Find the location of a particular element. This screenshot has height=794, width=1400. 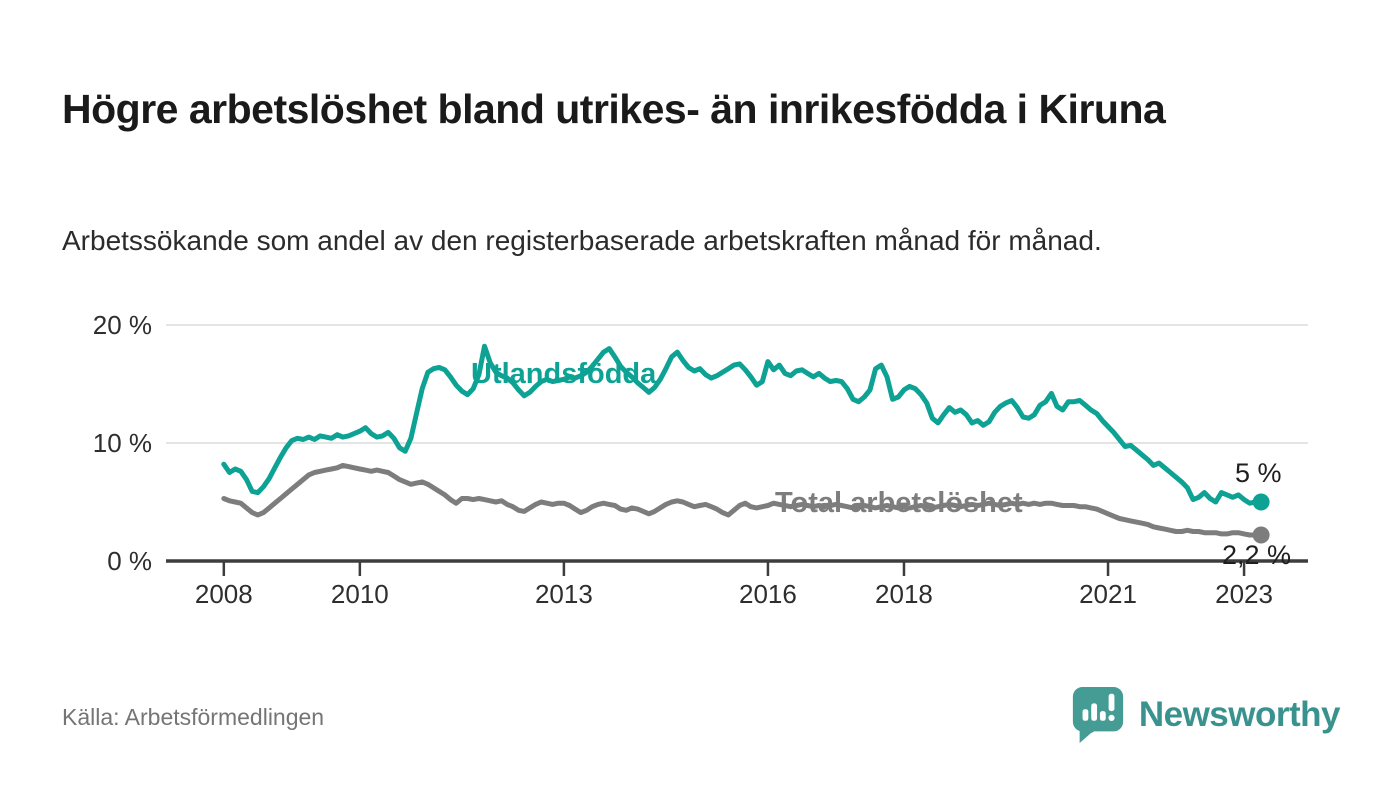

source-attribution: Källa: Arbetsförmedlingen is located at coordinates (193, 717).